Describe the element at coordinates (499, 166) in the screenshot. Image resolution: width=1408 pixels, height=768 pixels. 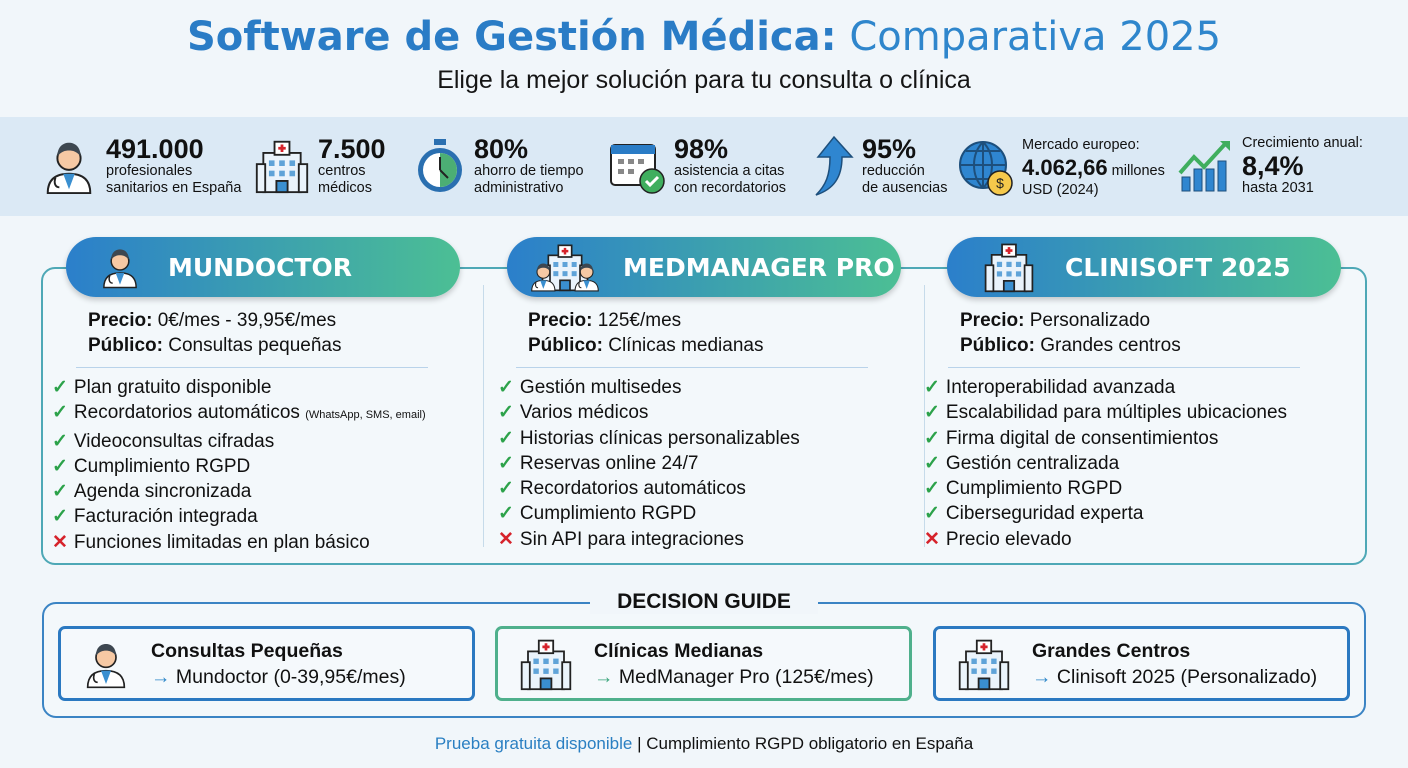
I see `stat-time-saving: 80% ahorro de tiempo administrativo` at that location.